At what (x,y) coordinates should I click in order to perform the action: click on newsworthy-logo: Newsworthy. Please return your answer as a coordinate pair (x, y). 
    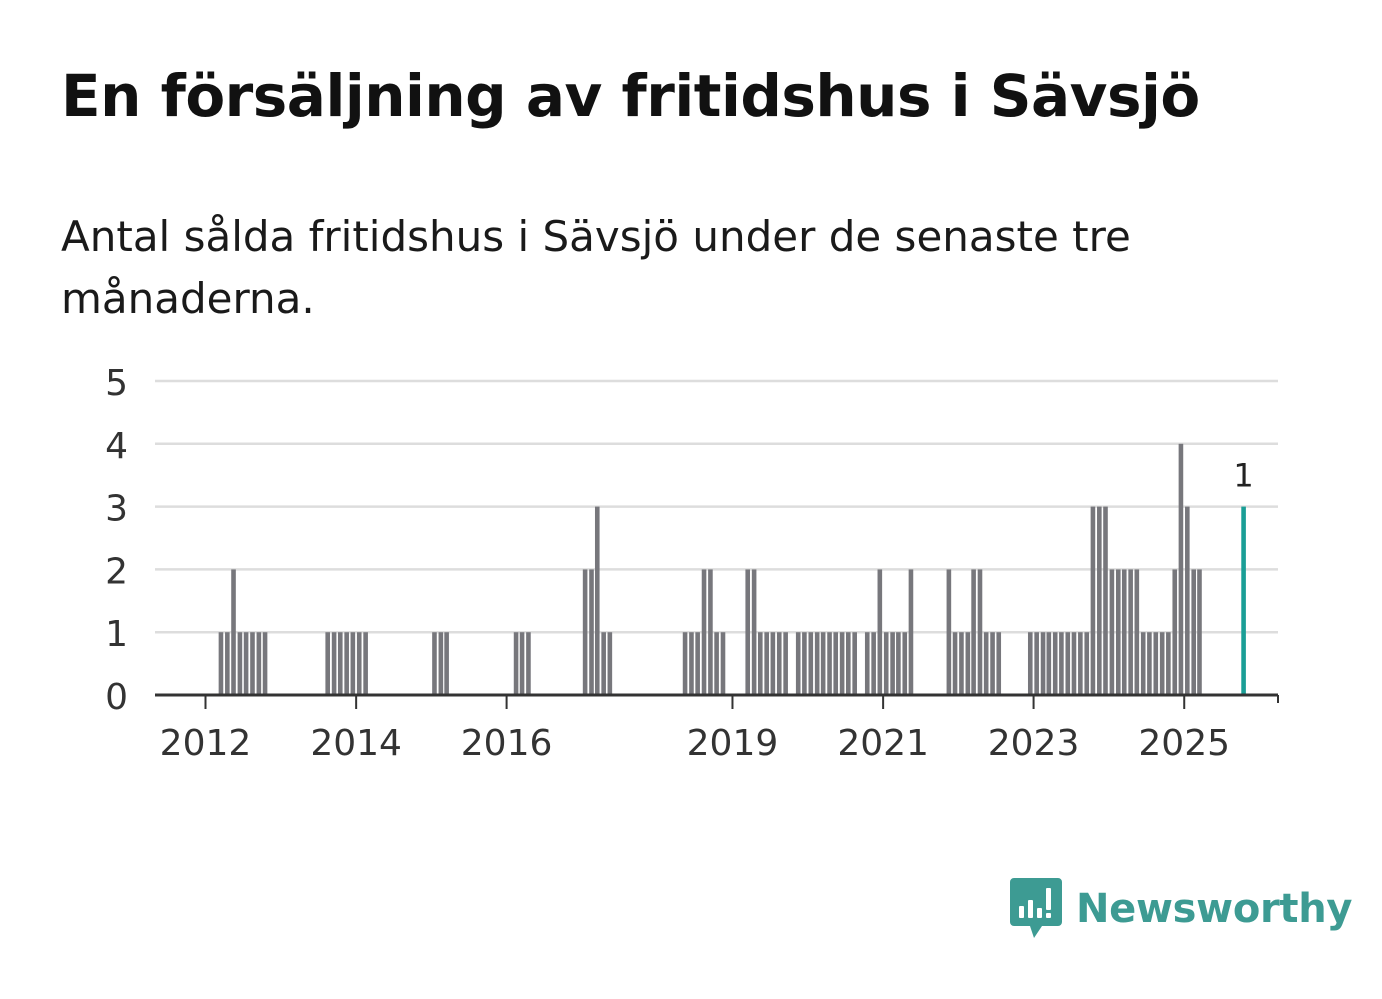
    Looking at the image, I should click on (1181, 909).